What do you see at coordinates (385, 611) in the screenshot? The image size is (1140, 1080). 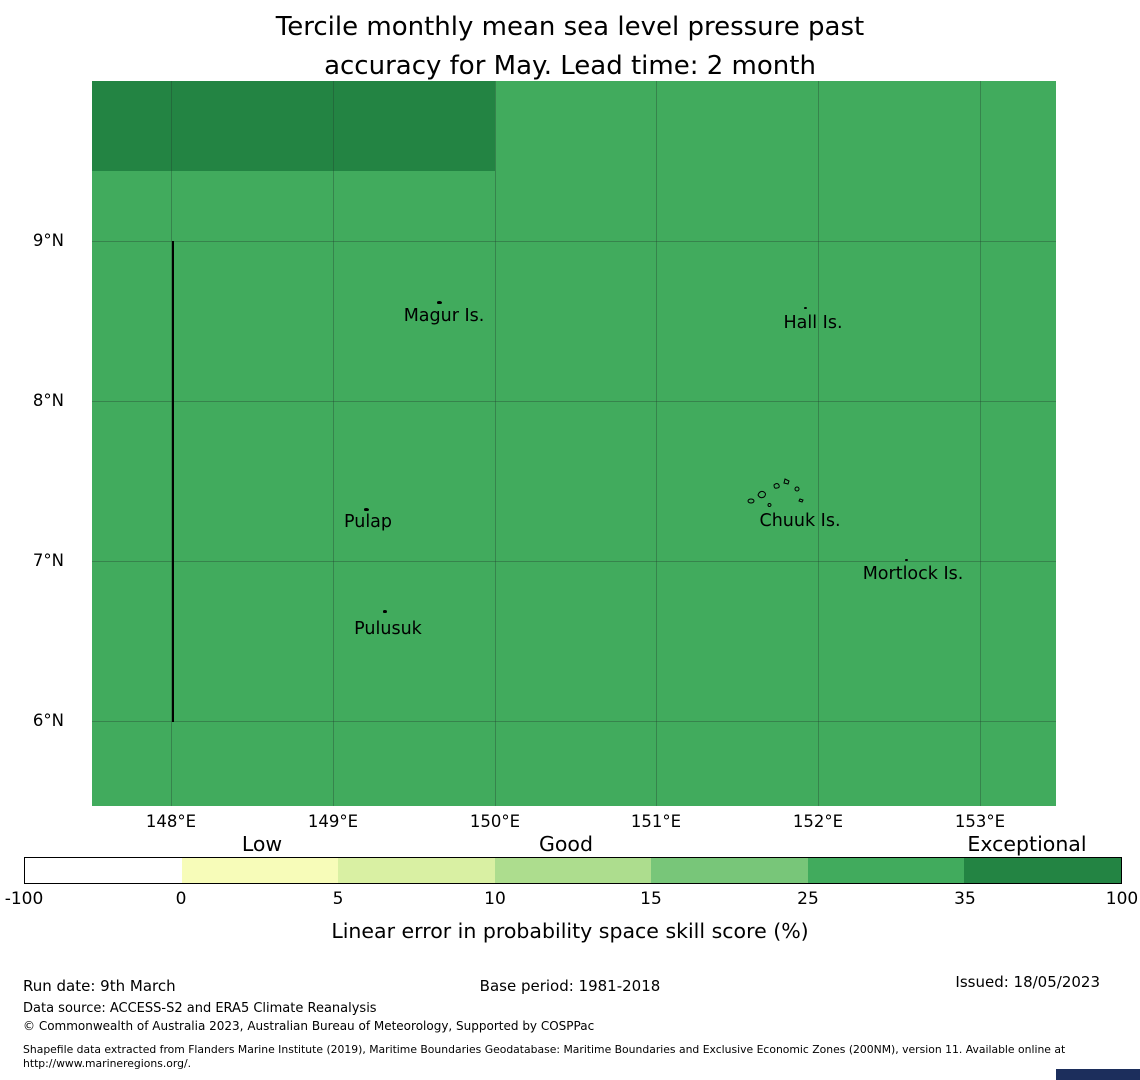 I see `pulusuk-island-mark` at bounding box center [385, 611].